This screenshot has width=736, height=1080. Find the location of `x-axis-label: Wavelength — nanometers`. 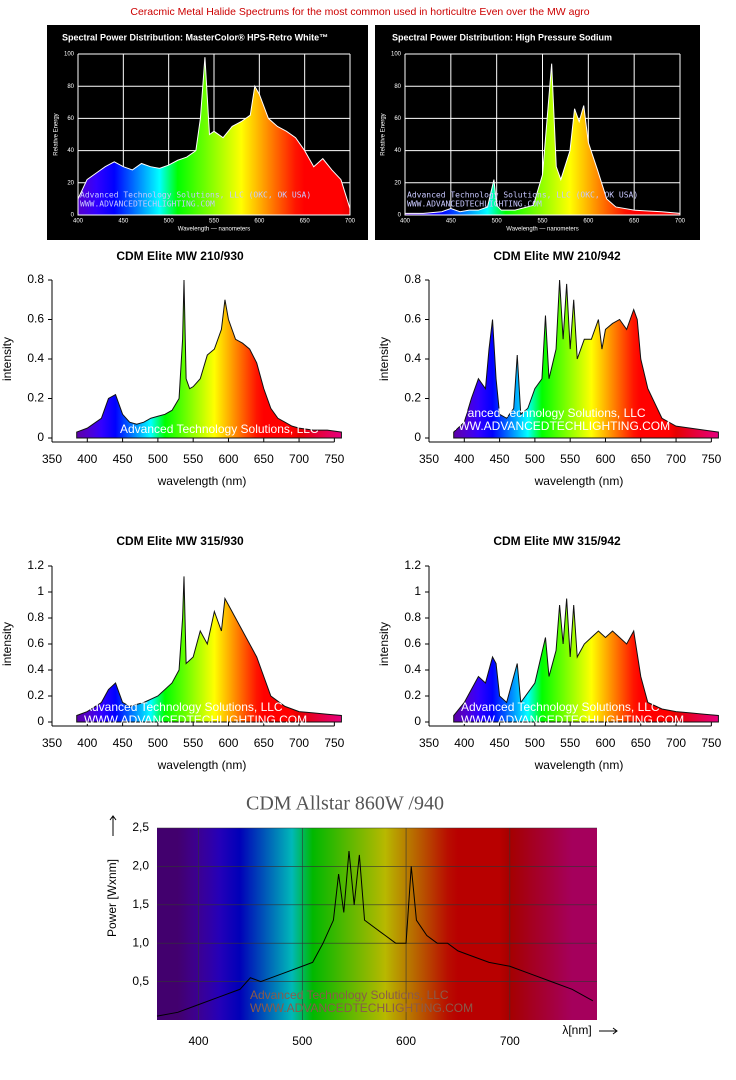

x-axis-label: Wavelength — nanometers is located at coordinates (214, 230).